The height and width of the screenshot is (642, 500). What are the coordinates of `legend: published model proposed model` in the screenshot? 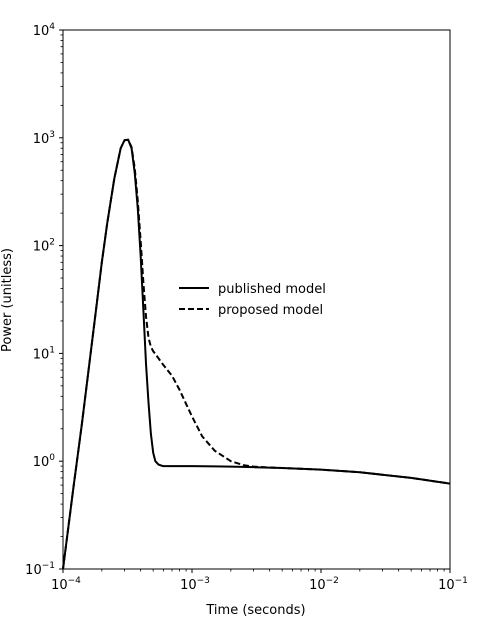 It's located at (252, 300).